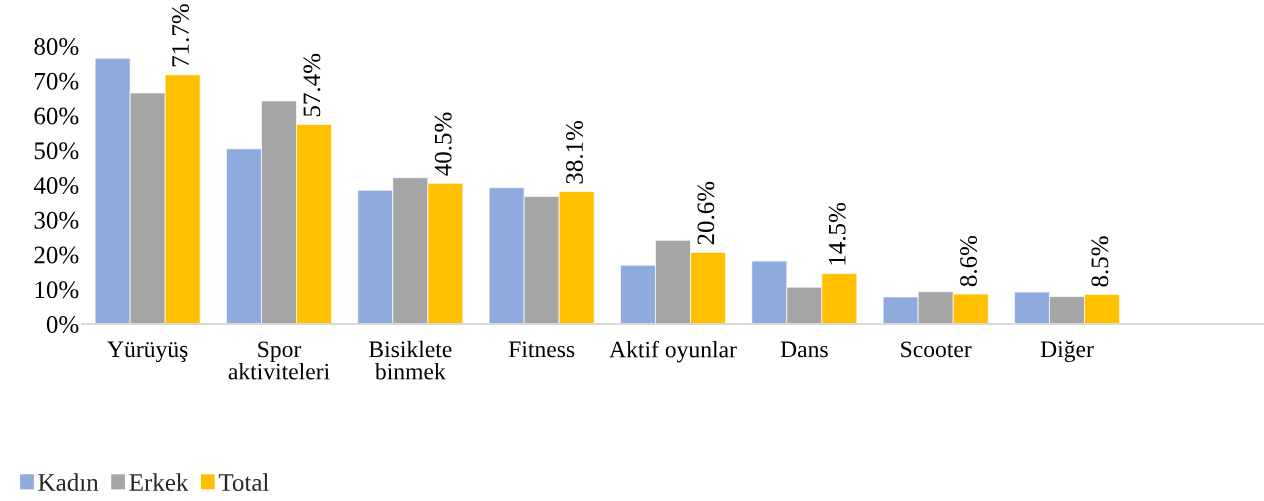 This screenshot has height=501, width=1264. I want to click on y-tick-label: 0%, so click(62, 324).